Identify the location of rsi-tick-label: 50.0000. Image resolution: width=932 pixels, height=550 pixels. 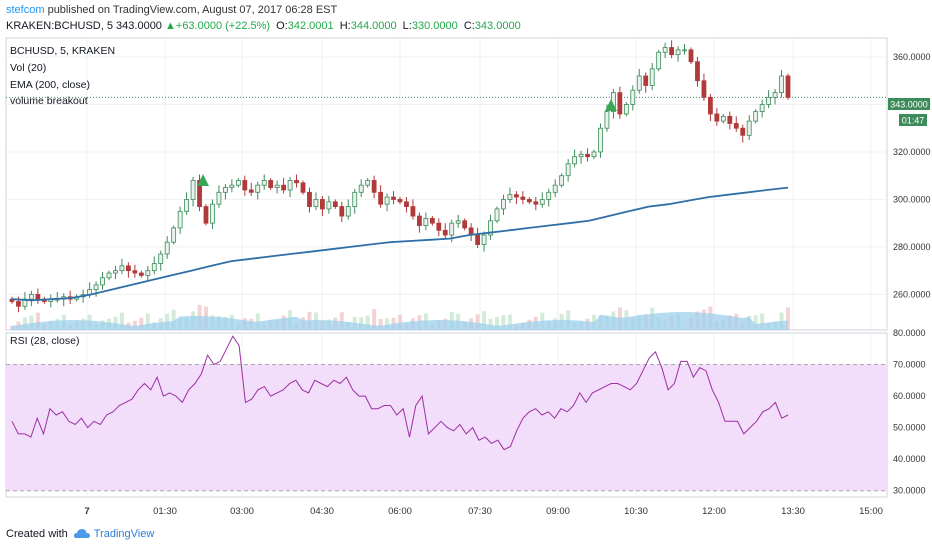
(909, 428).